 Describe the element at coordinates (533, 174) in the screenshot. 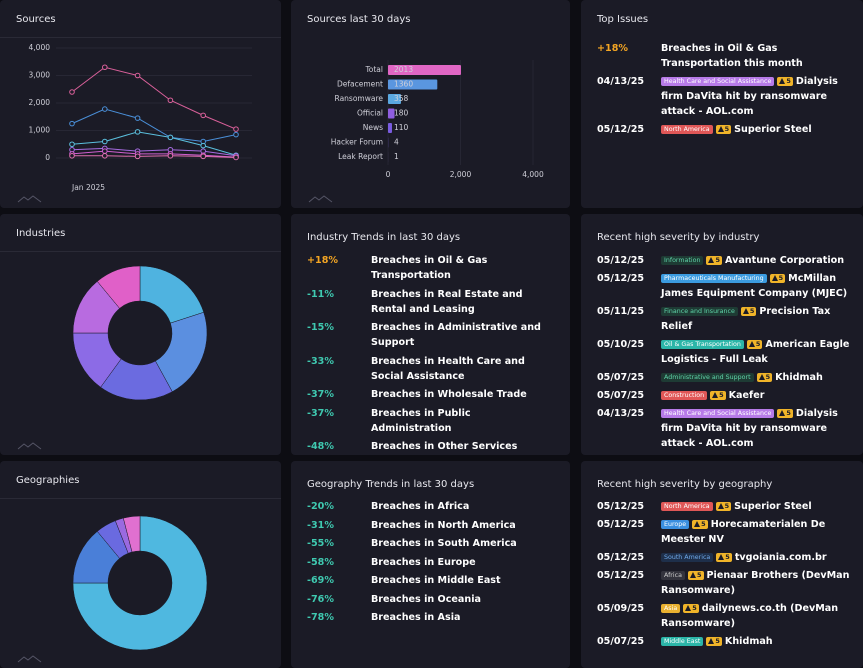

I see `x-tick-label: 4,000` at that location.